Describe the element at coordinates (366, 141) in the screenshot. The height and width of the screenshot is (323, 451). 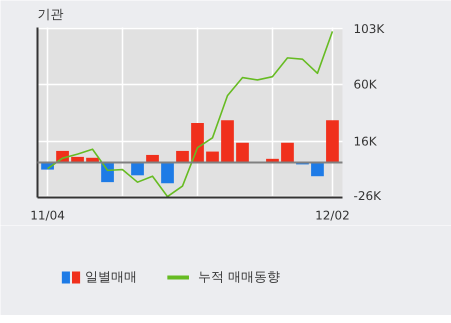
I see `y-tick-label: 16K` at that location.